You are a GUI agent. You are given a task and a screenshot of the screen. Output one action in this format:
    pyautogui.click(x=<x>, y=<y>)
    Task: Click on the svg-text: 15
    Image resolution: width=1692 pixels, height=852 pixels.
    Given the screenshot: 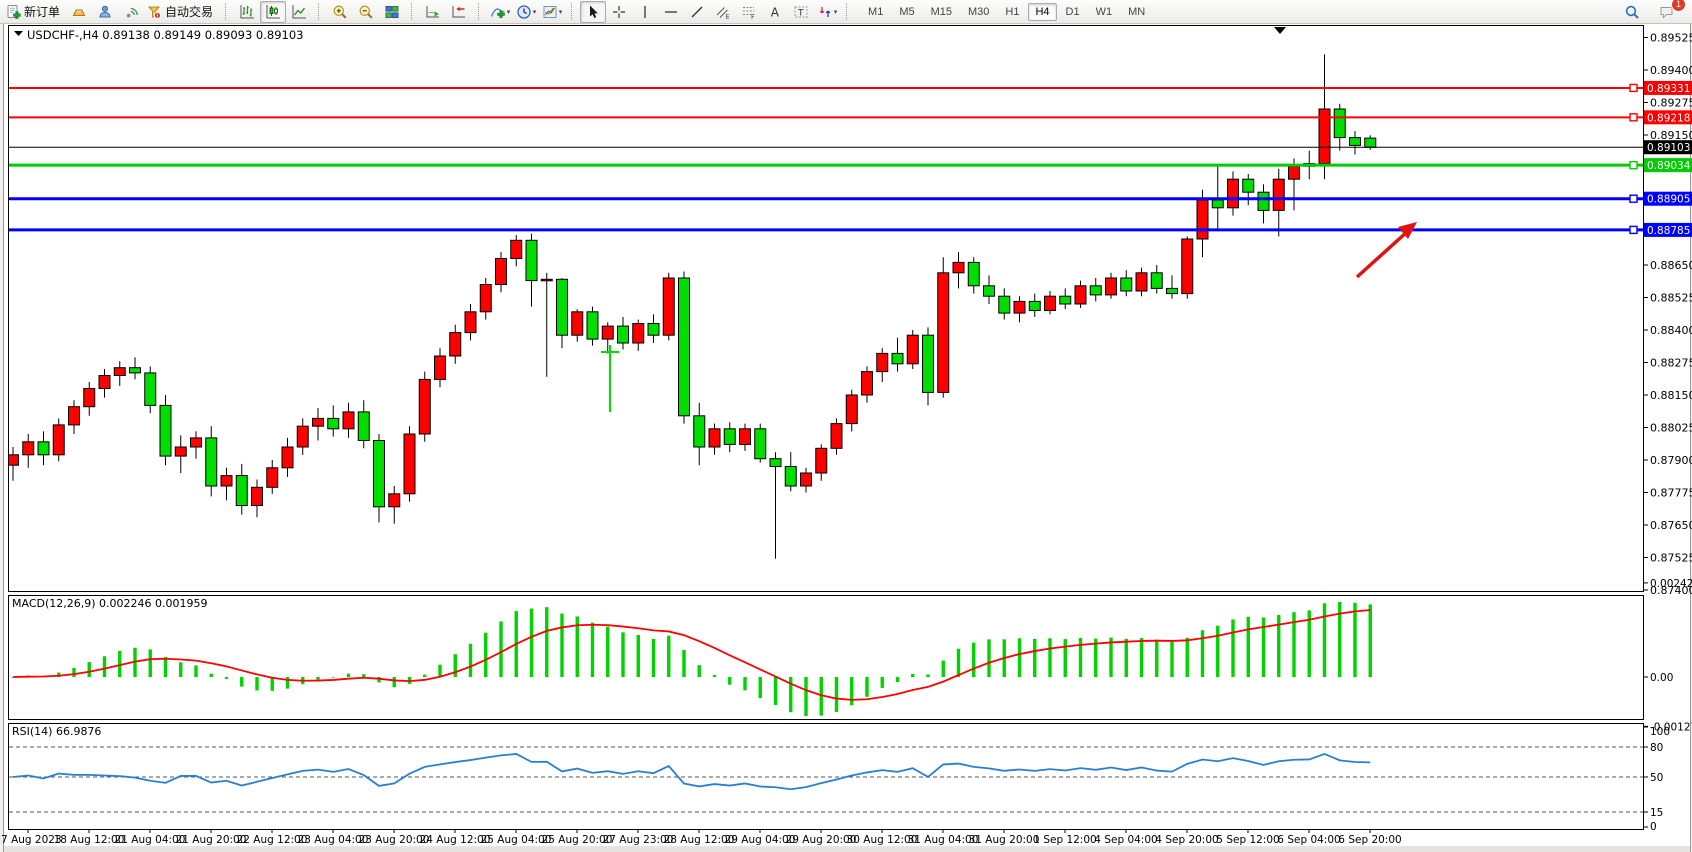 What is the action you would take?
    pyautogui.click(x=1656, y=813)
    